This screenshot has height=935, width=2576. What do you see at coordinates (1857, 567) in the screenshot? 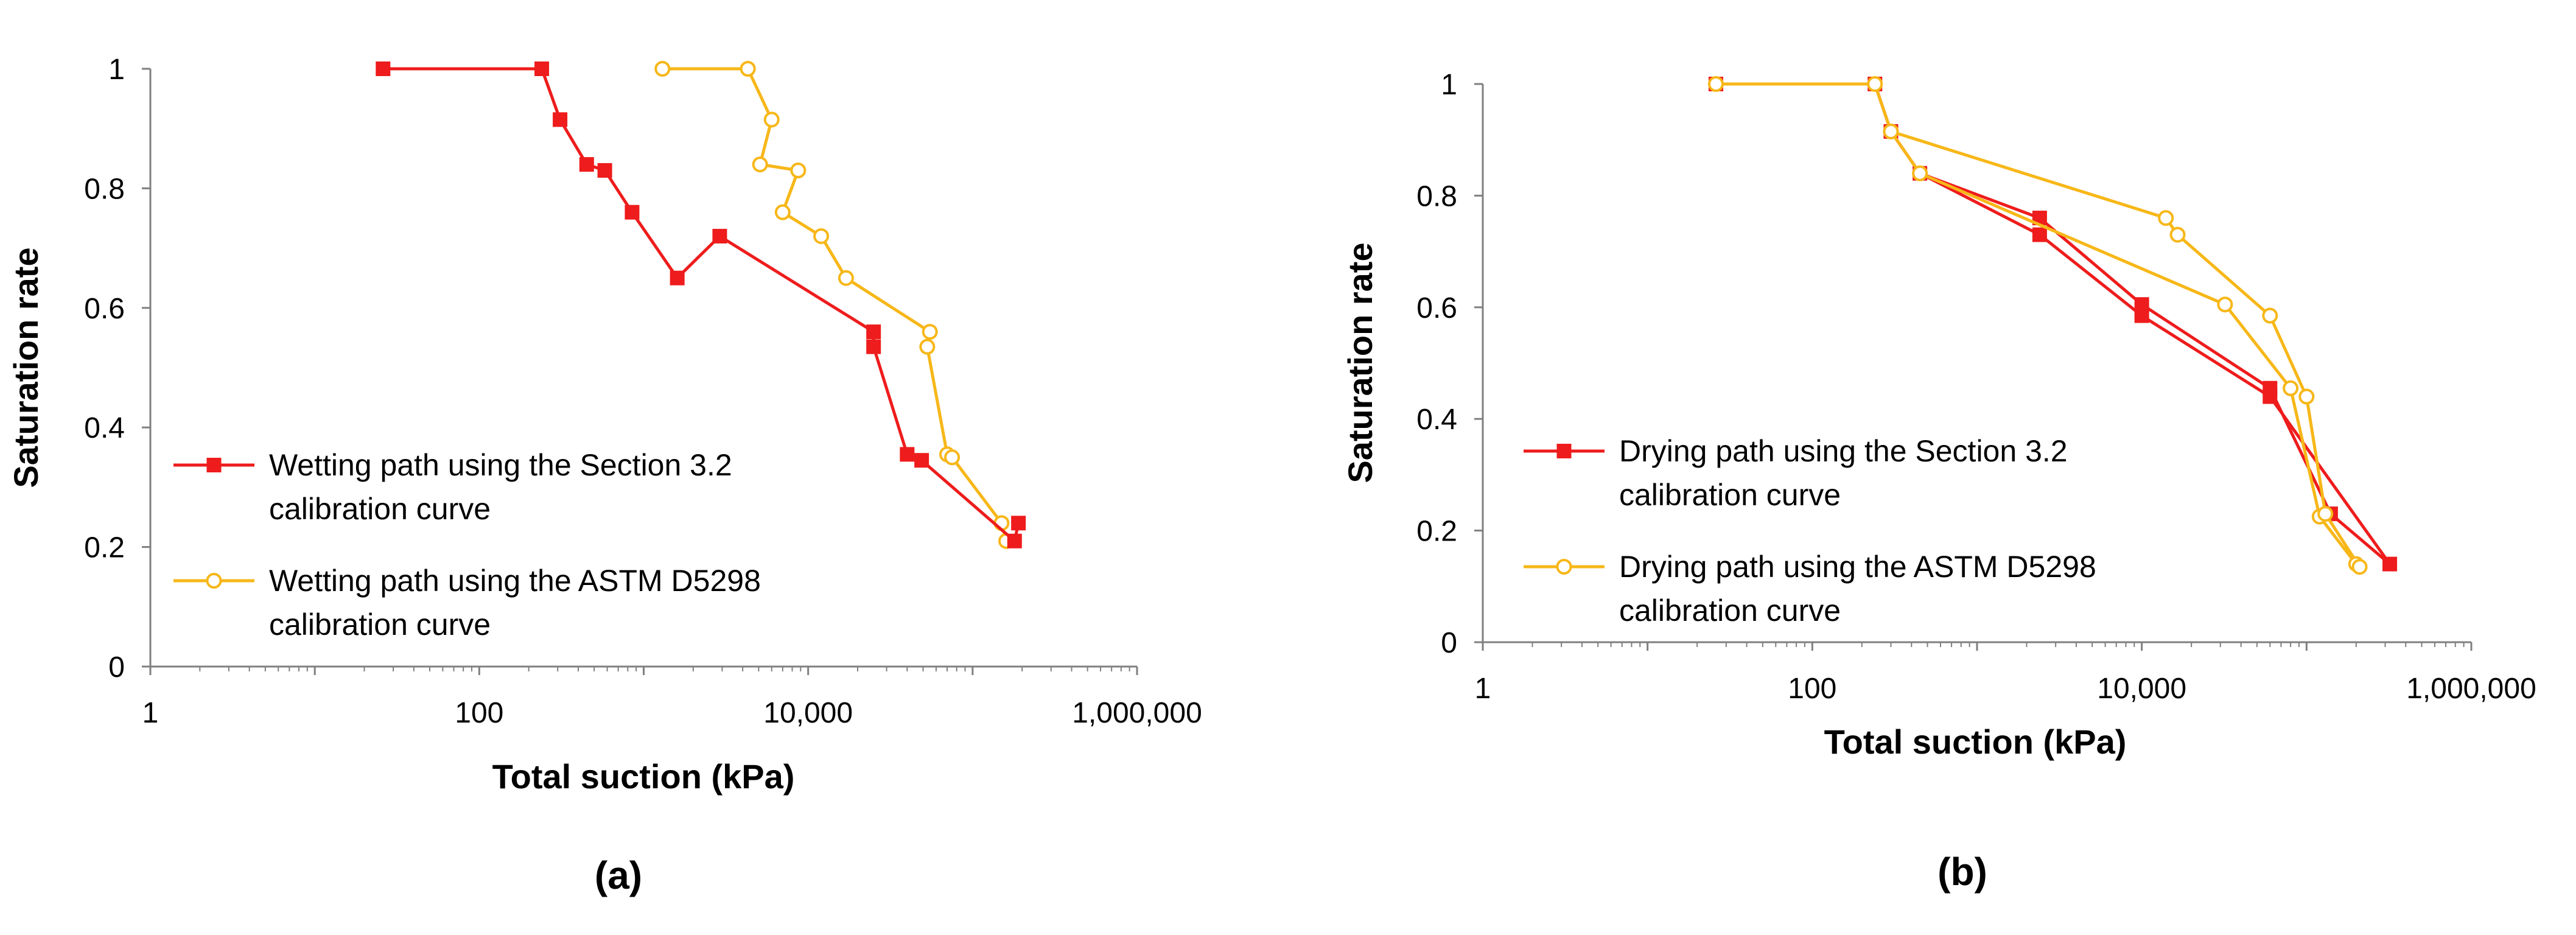
I see `legend-label: Drying path using the ASTM D5298` at bounding box center [1857, 567].